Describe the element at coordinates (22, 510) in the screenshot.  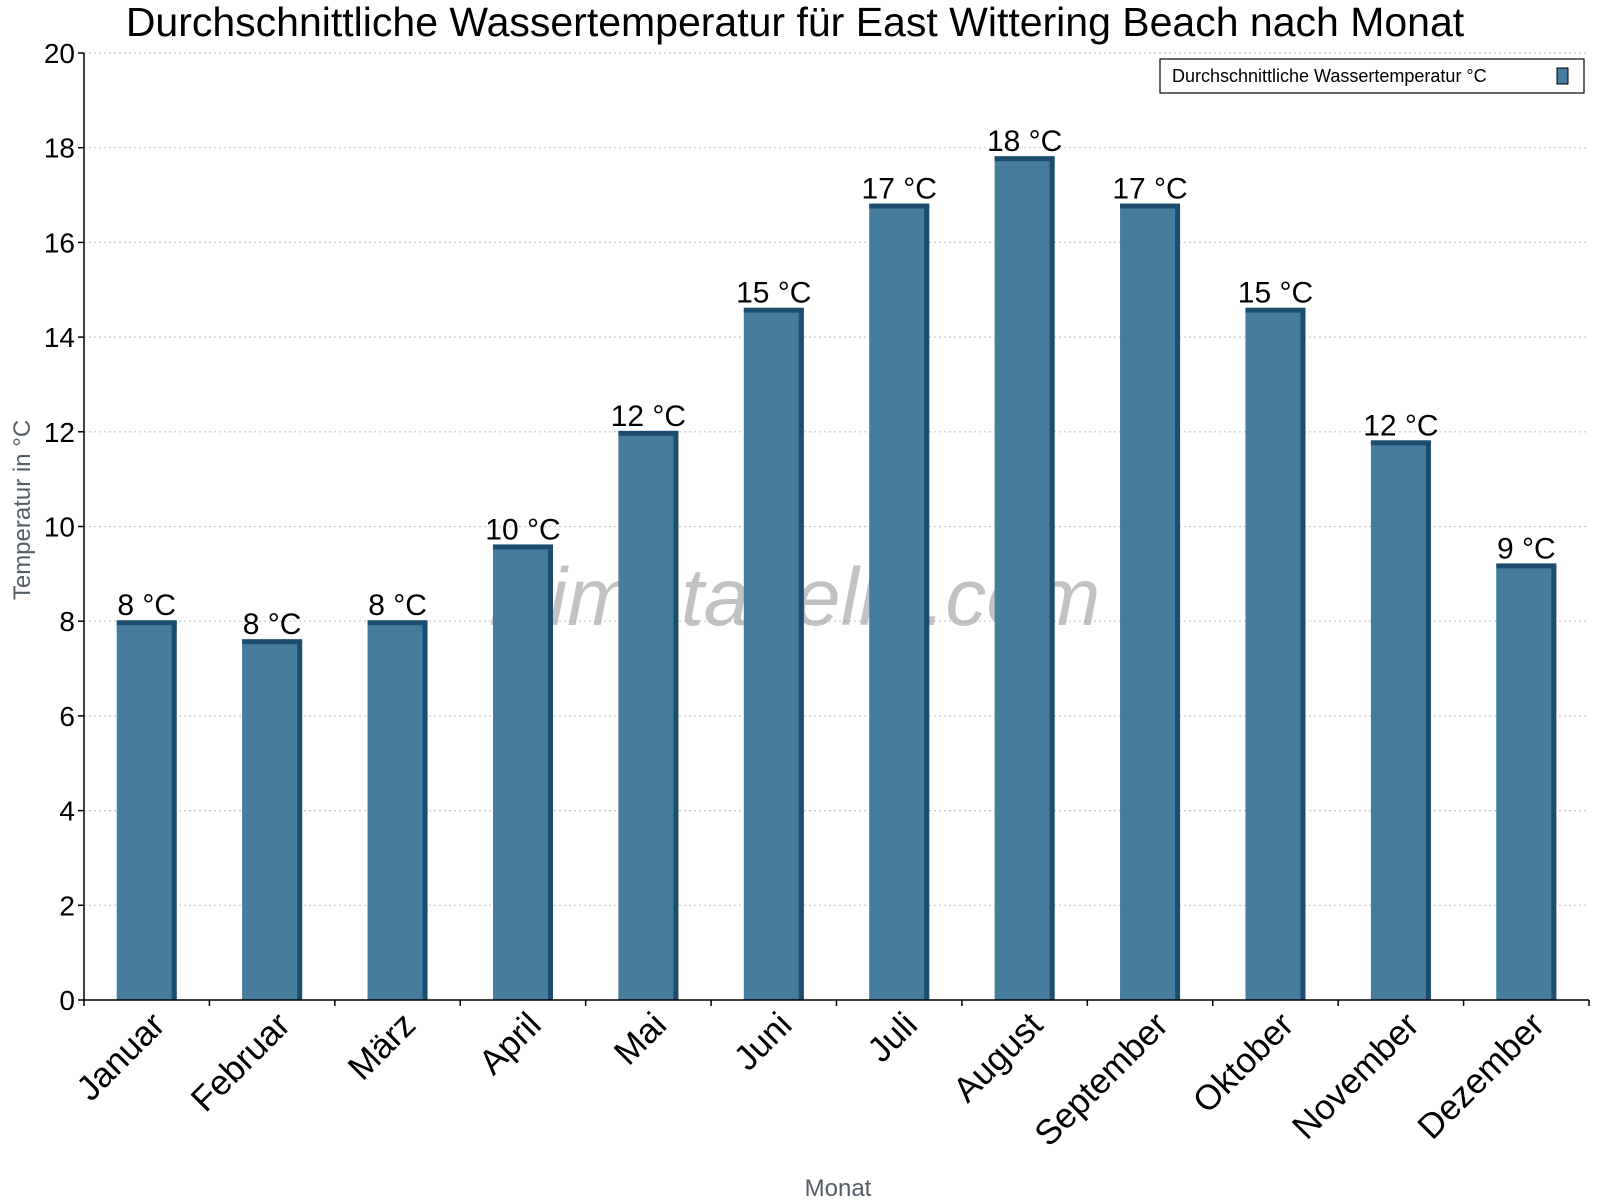
I see `y-axis-title: Temperatur in °C` at that location.